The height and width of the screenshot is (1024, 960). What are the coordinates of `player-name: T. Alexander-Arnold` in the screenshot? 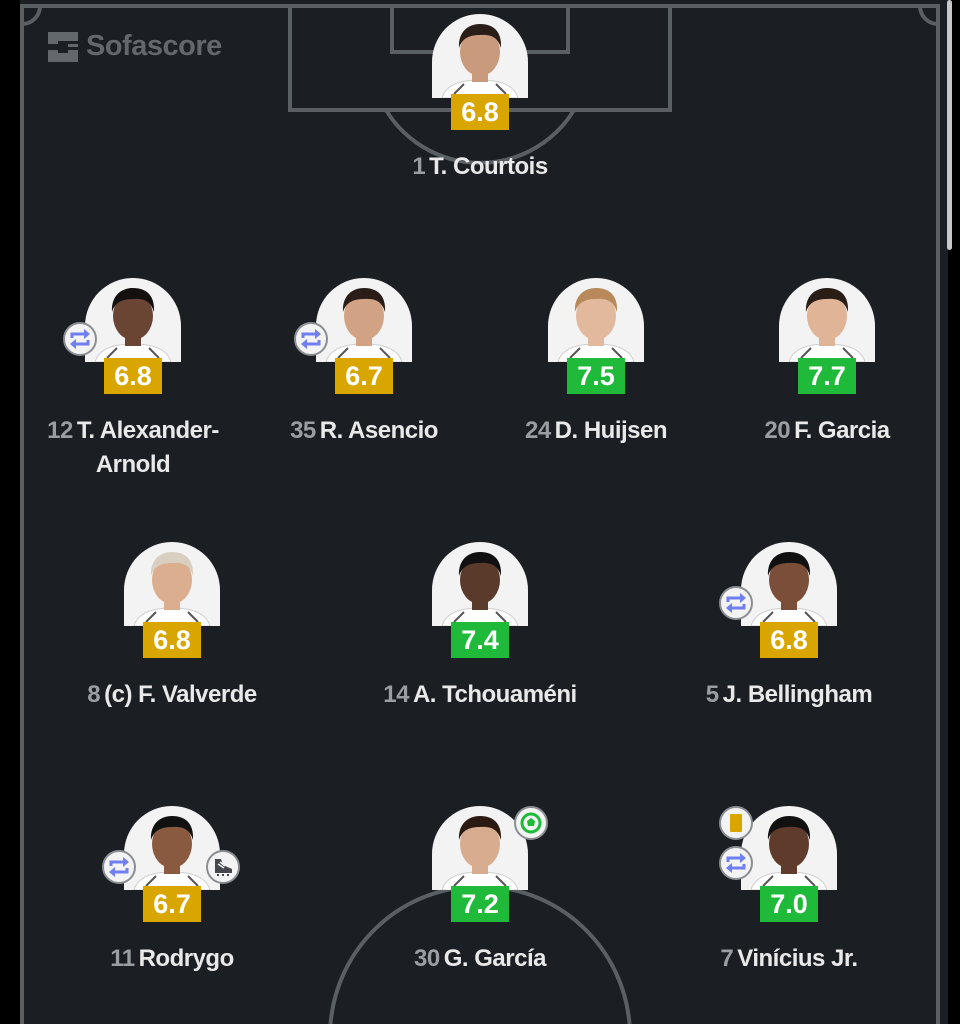 It's located at (148, 447).